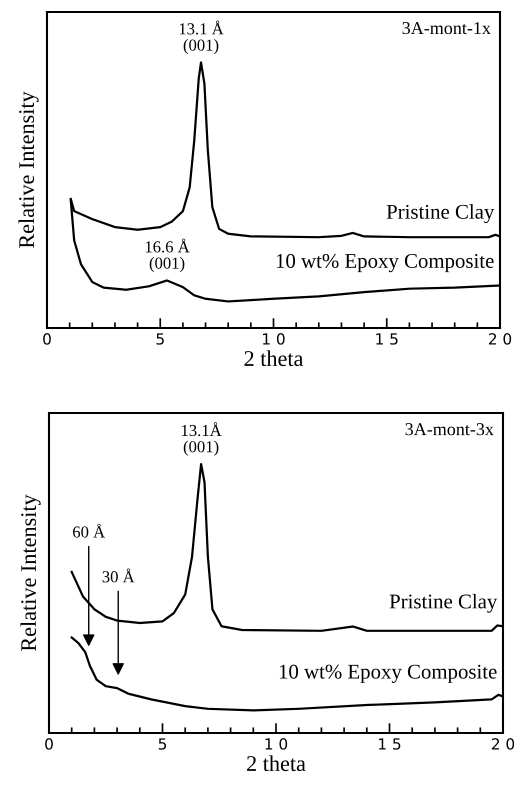 The width and height of the screenshot is (517, 785). What do you see at coordinates (202, 439) in the screenshot?
I see `annotation: 13.1Å (001)` at bounding box center [202, 439].